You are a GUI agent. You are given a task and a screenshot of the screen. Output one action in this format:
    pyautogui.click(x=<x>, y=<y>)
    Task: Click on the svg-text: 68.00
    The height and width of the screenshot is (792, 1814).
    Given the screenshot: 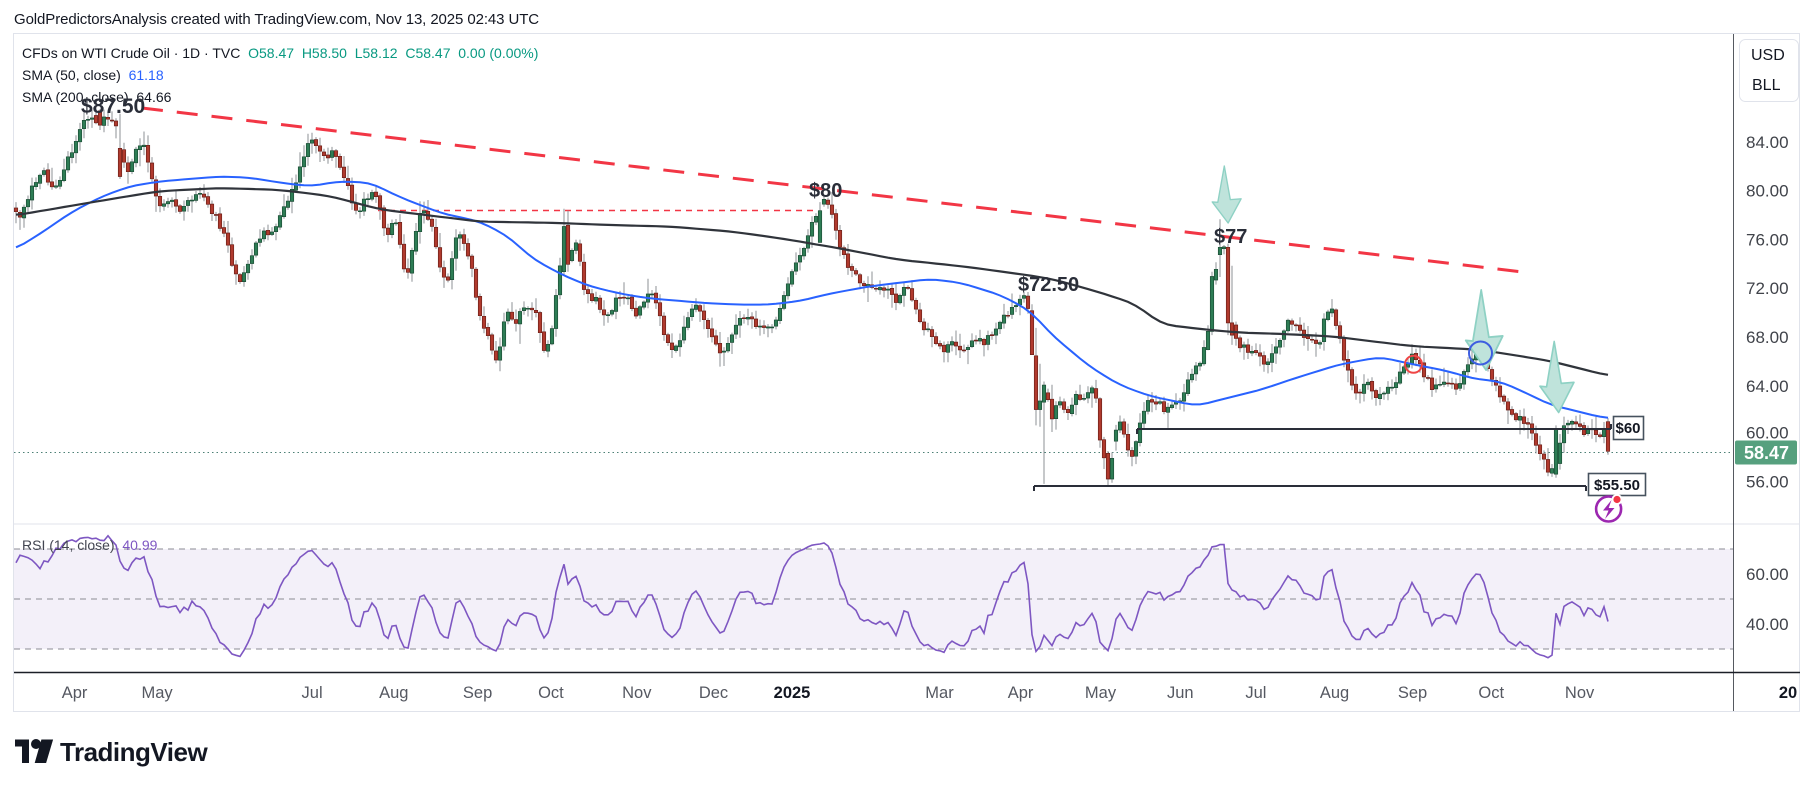 What is the action you would take?
    pyautogui.click(x=1767, y=337)
    